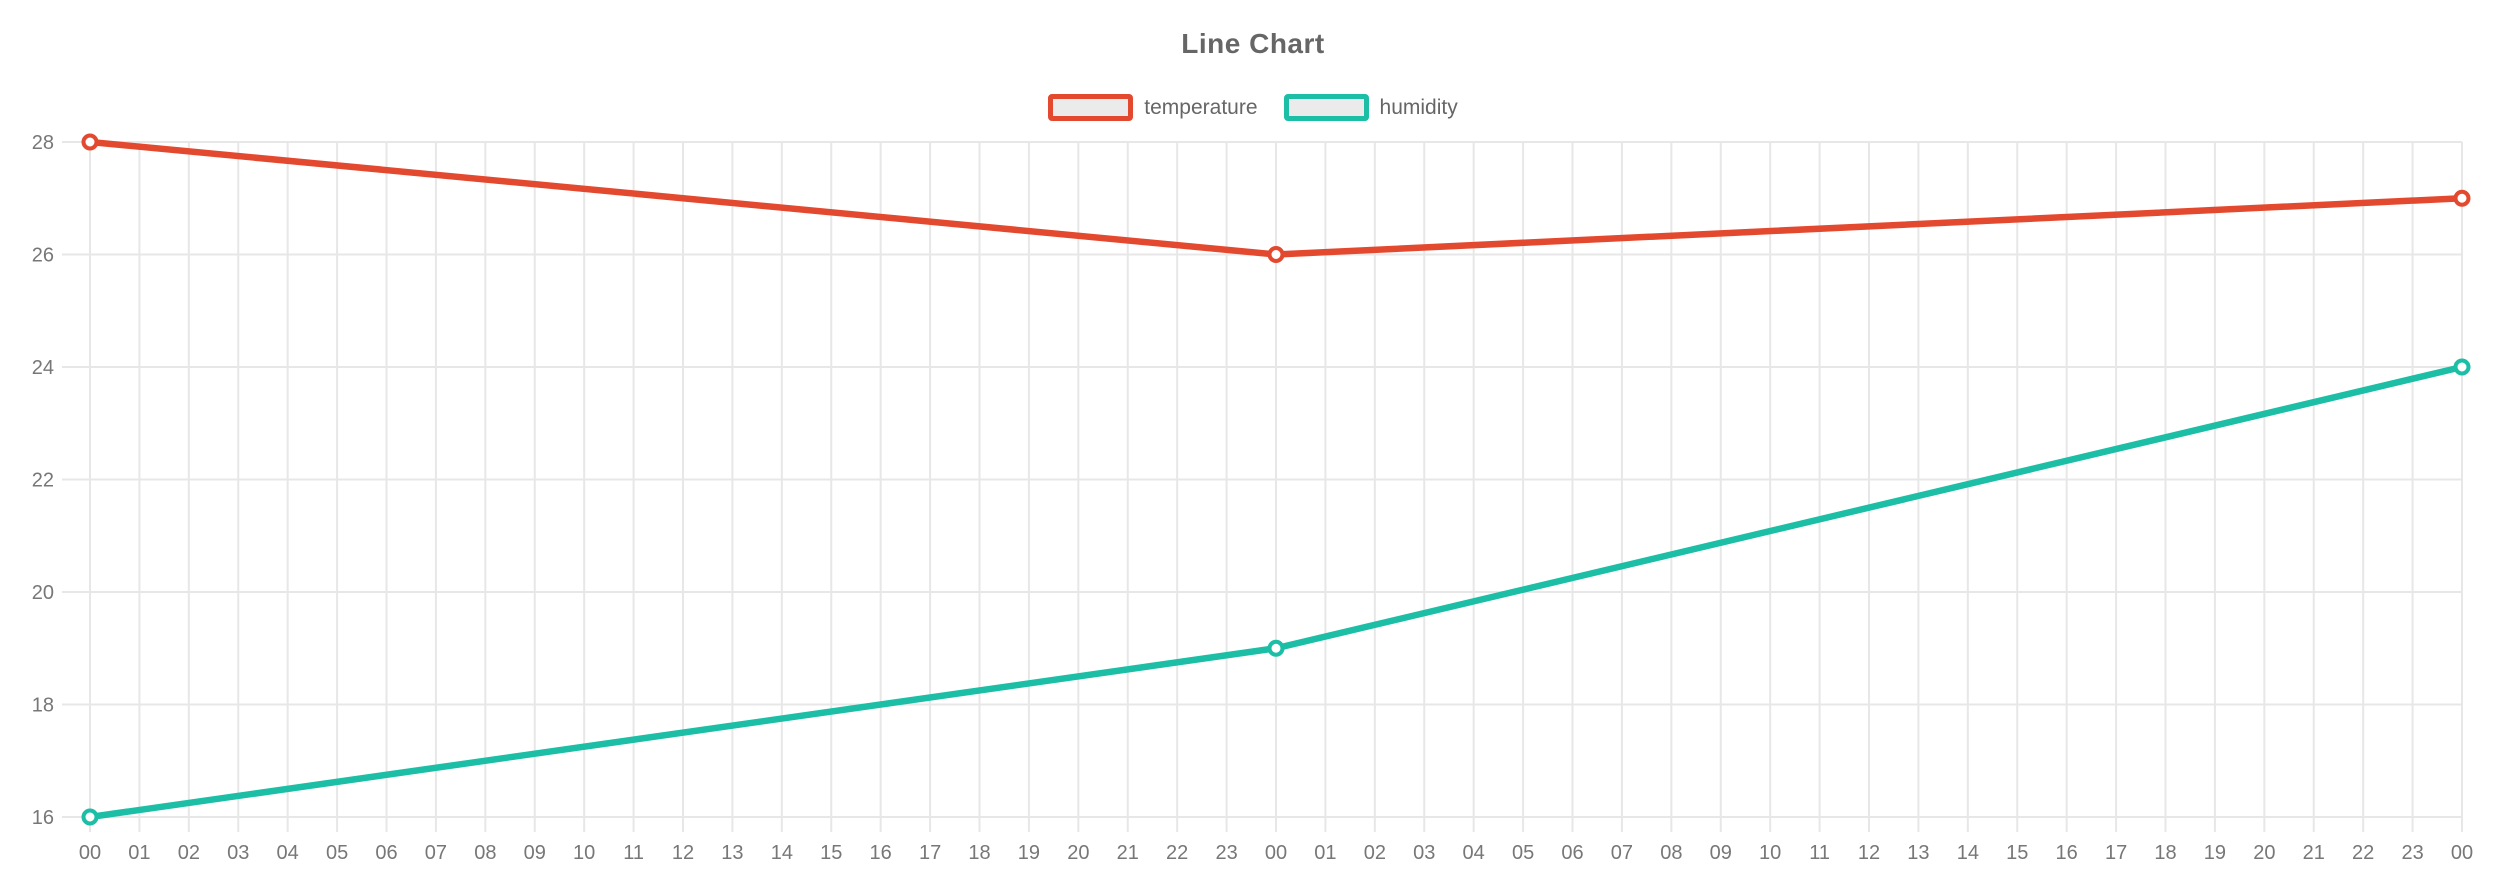 The image size is (2506, 890). Describe the element at coordinates (43, 593) in the screenshot. I see `y-tick-label: 20` at that location.